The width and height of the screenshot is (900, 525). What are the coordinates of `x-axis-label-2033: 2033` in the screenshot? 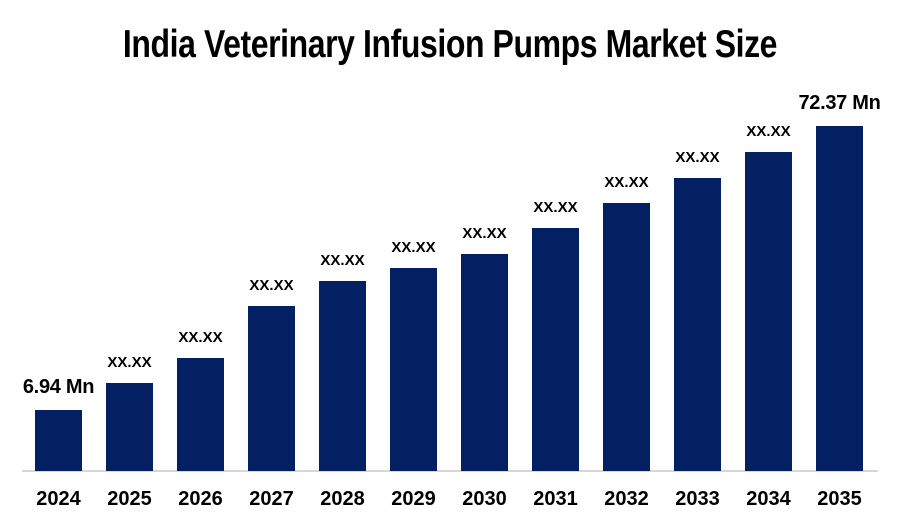 It's located at (697, 499).